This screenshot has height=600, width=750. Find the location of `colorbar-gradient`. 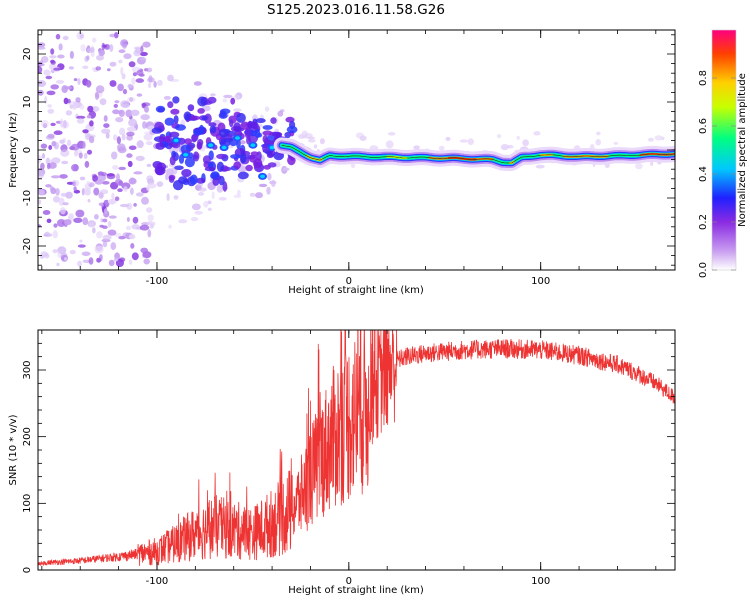

colorbar-gradient is located at coordinates (724, 150).